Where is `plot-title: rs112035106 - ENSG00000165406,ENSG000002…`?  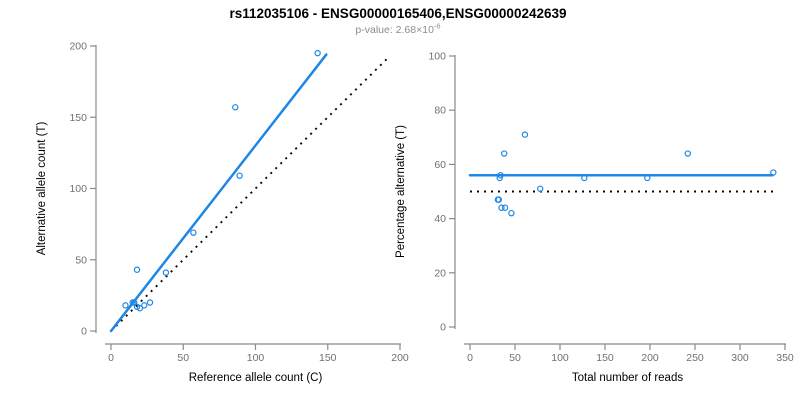
plot-title: rs112035106 - ENSG00000165406,ENSG000002… is located at coordinates (398, 13).